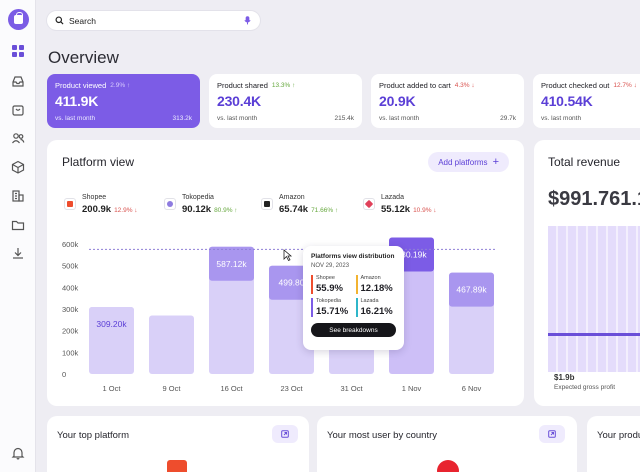 The width and height of the screenshot is (640, 472). Describe the element at coordinates (70, 309) in the screenshot. I see `y-tick-label: 300k` at that location.